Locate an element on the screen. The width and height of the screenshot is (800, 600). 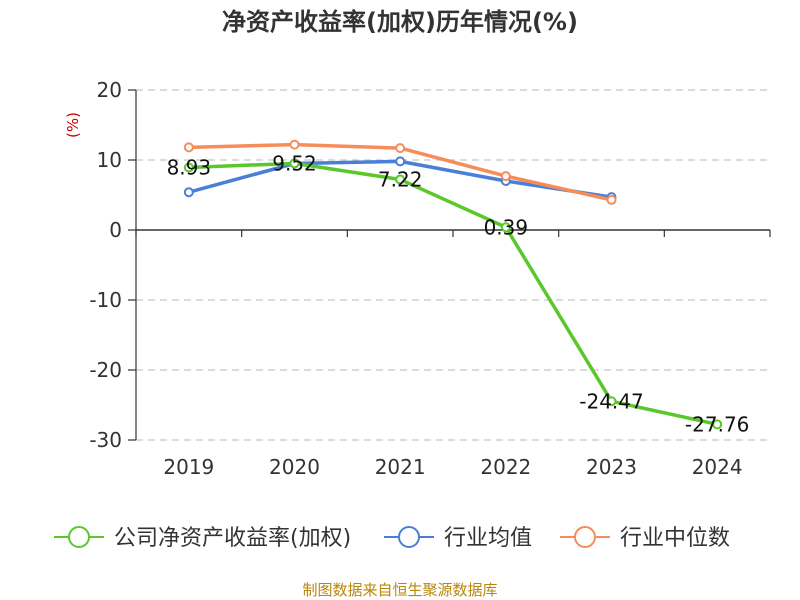
y-axis-label: (%) is located at coordinates (73, 125).